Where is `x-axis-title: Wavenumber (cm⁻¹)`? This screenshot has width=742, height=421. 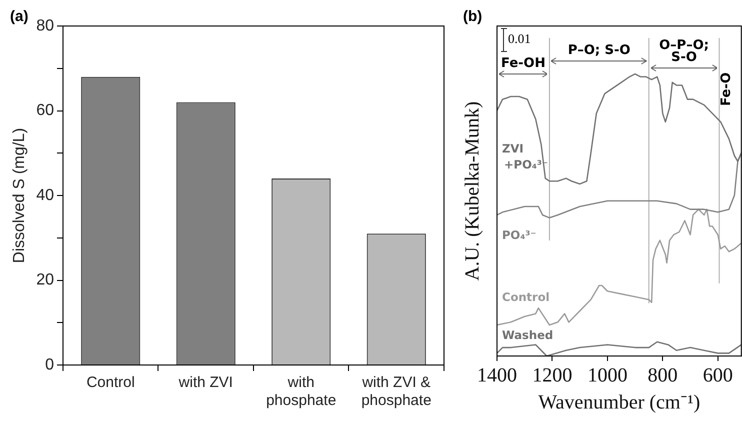 x-axis-title: Wavenumber (cm⁻¹) is located at coordinates (619, 402).